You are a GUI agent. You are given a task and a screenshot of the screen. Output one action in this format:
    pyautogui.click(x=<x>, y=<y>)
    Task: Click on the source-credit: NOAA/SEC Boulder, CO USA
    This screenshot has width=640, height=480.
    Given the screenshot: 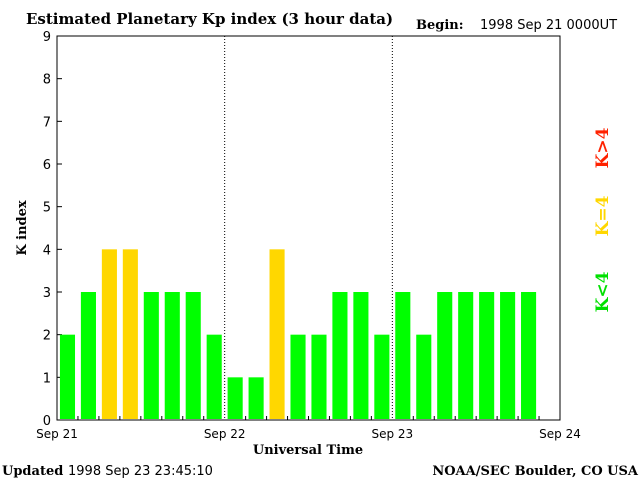 What is the action you would take?
    pyautogui.click(x=535, y=471)
    